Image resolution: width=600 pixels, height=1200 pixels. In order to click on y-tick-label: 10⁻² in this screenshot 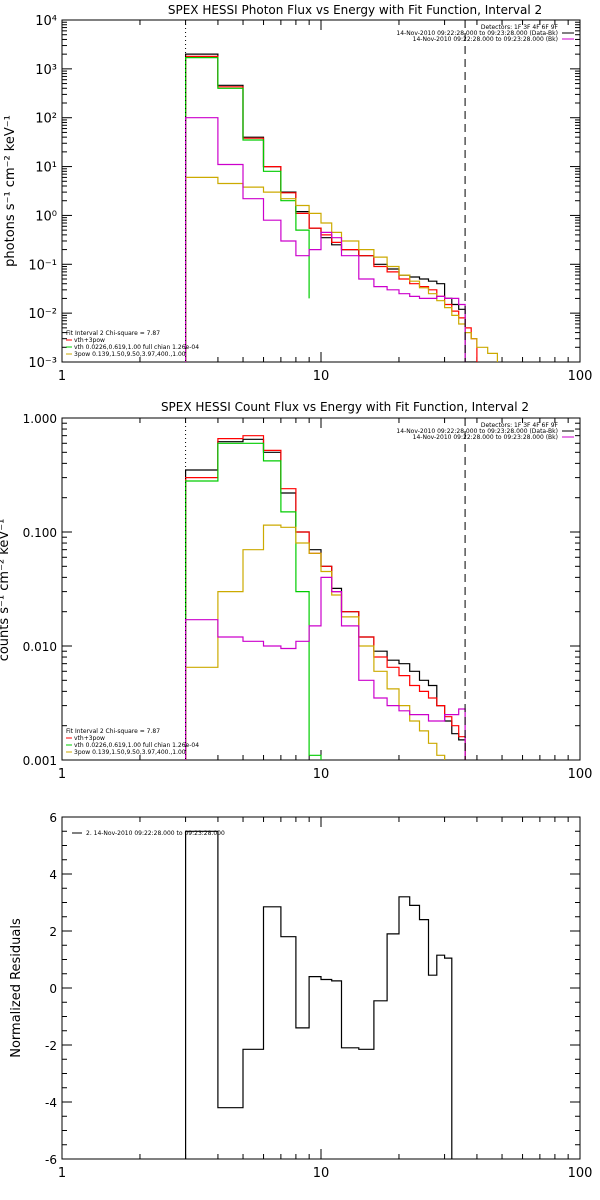, I will do `click(42, 314)`.